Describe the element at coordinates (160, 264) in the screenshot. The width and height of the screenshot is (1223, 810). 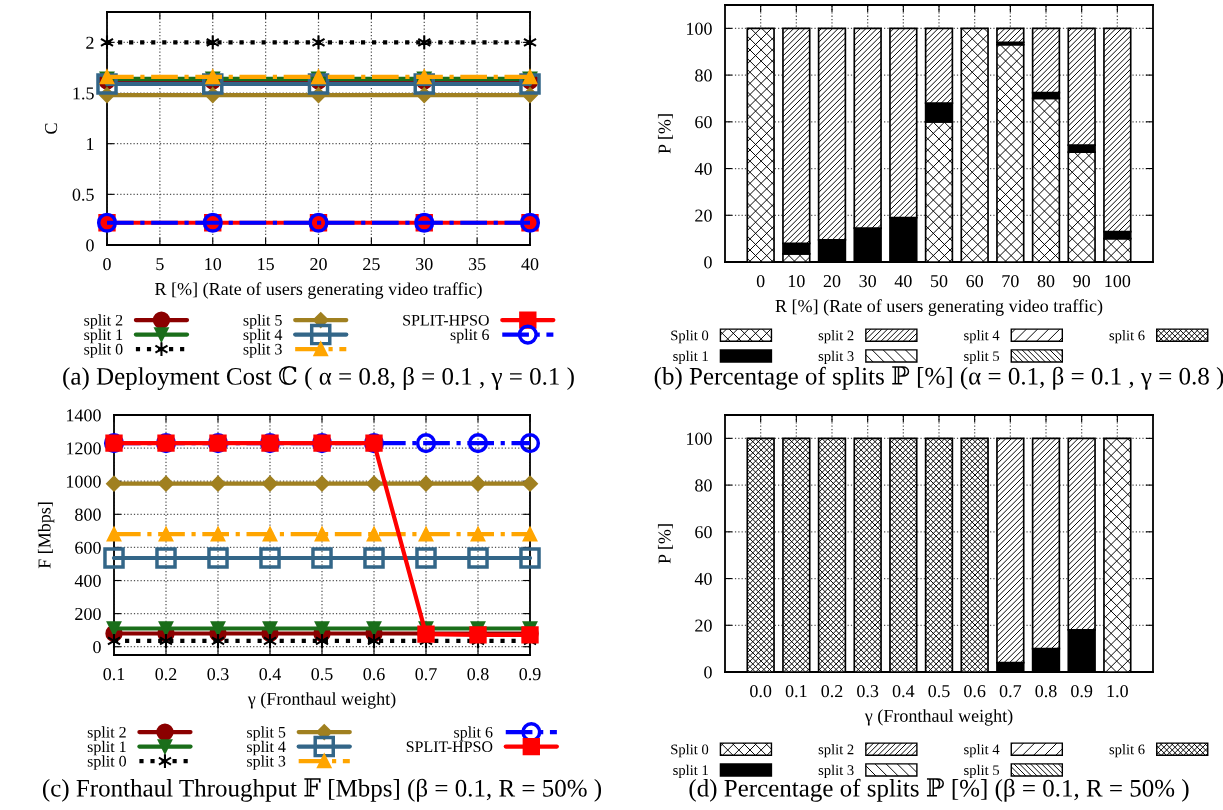
I see `x-tick-label: 5` at that location.